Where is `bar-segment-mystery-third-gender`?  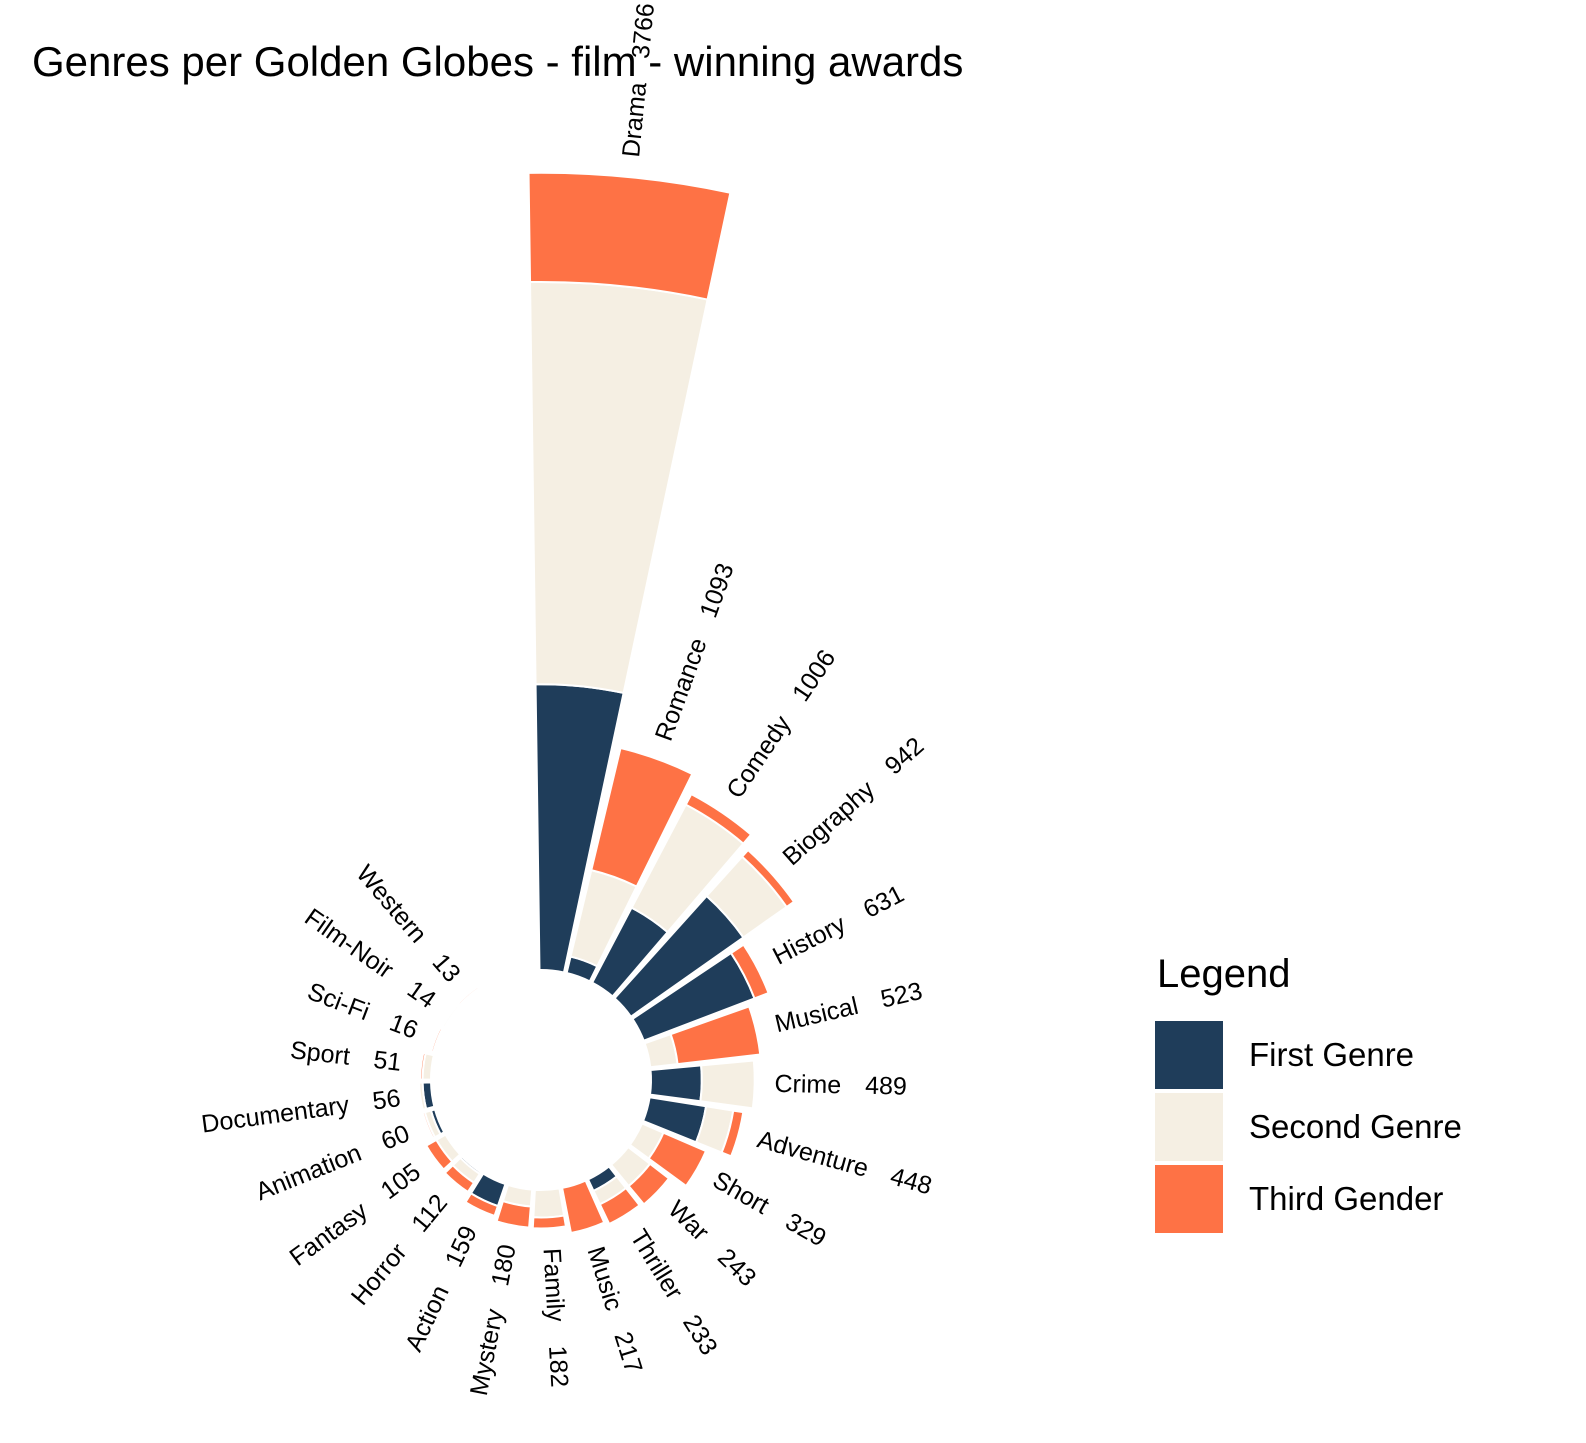 bar-segment-mystery-third-gender is located at coordinates (513, 1214).